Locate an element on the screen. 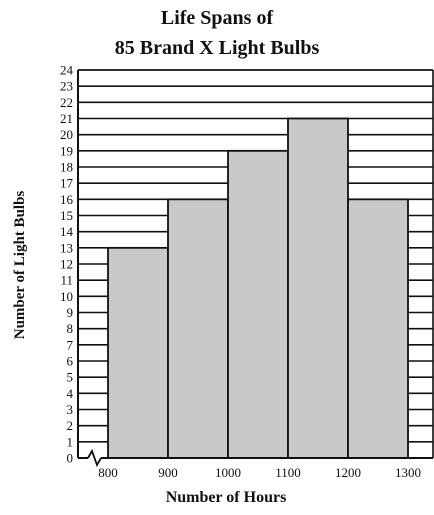 This screenshot has width=434, height=515. y-tick-label-20: 20 is located at coordinates (66, 134).